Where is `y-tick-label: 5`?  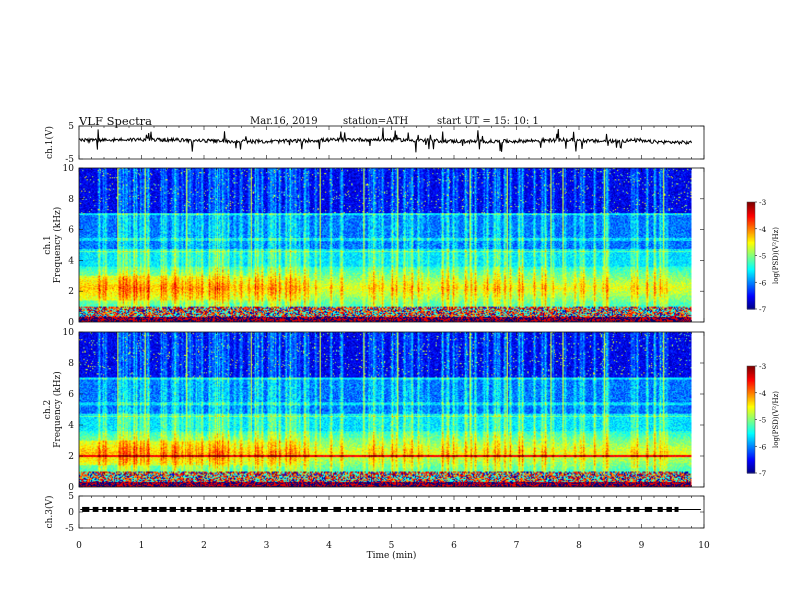 y-tick-label: 5 is located at coordinates (71, 497).